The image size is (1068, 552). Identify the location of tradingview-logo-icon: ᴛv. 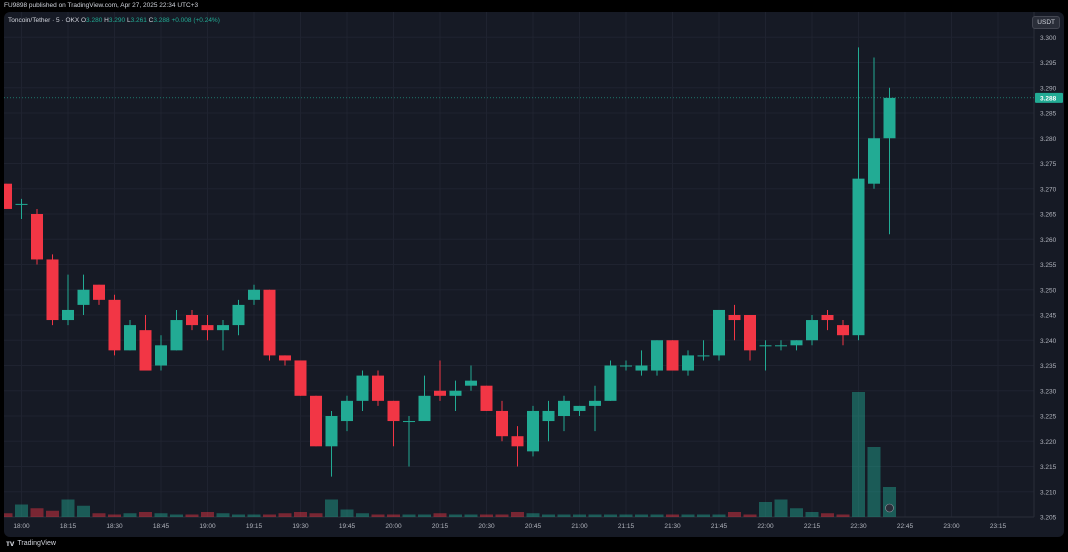
(10, 543).